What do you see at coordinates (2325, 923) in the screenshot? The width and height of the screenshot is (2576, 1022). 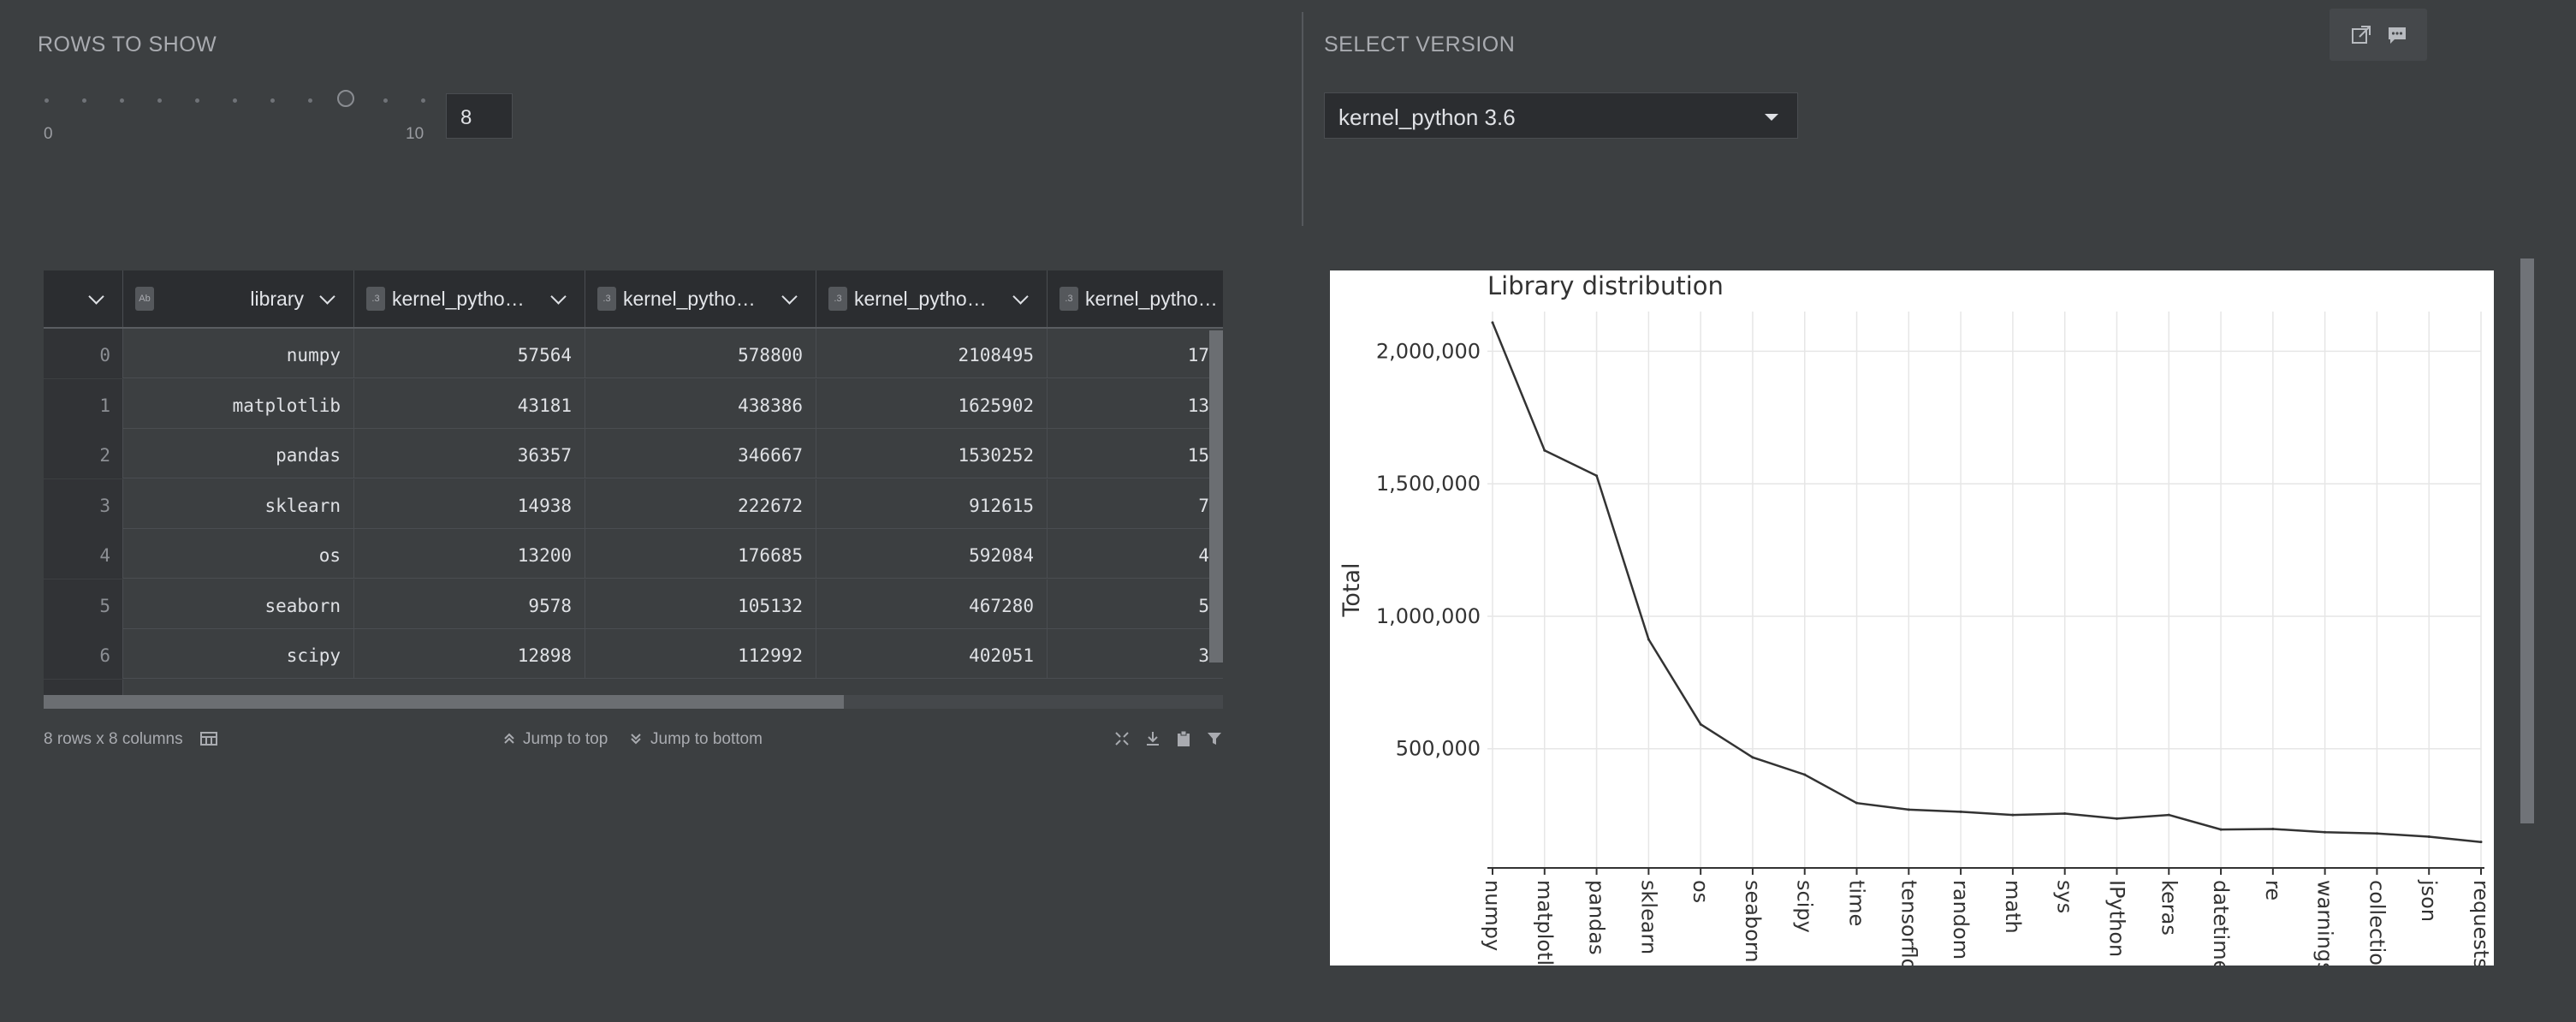 I see `x-tick-label: warnings` at bounding box center [2325, 923].